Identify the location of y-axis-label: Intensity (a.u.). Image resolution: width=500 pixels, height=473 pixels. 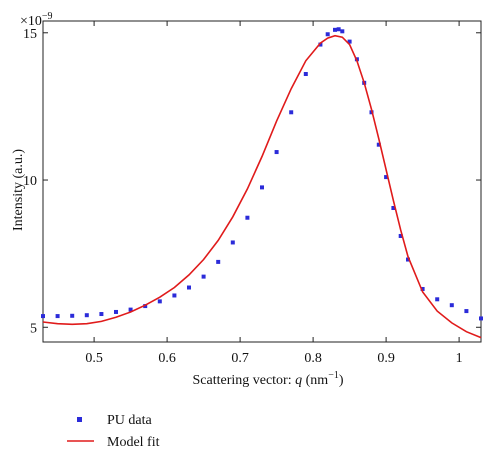
(18, 190).